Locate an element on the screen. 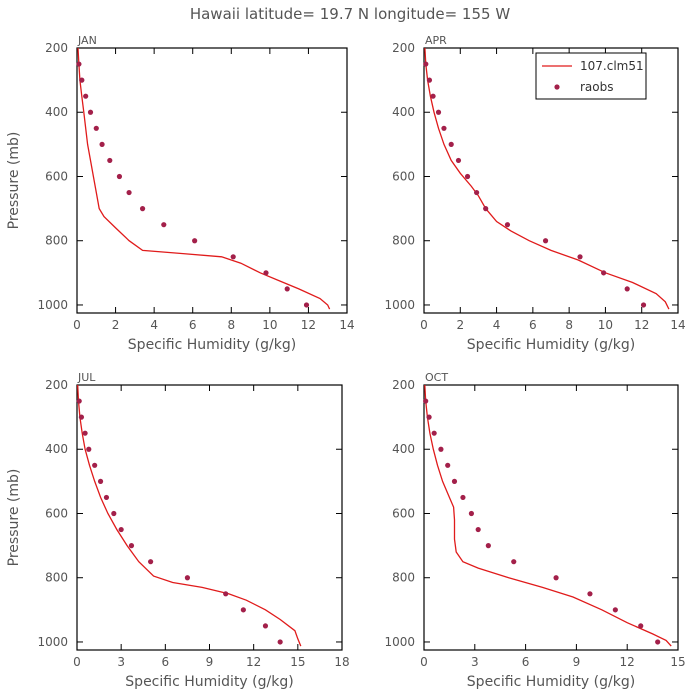 The width and height of the screenshot is (700, 700). panel-label: APR is located at coordinates (436, 40).